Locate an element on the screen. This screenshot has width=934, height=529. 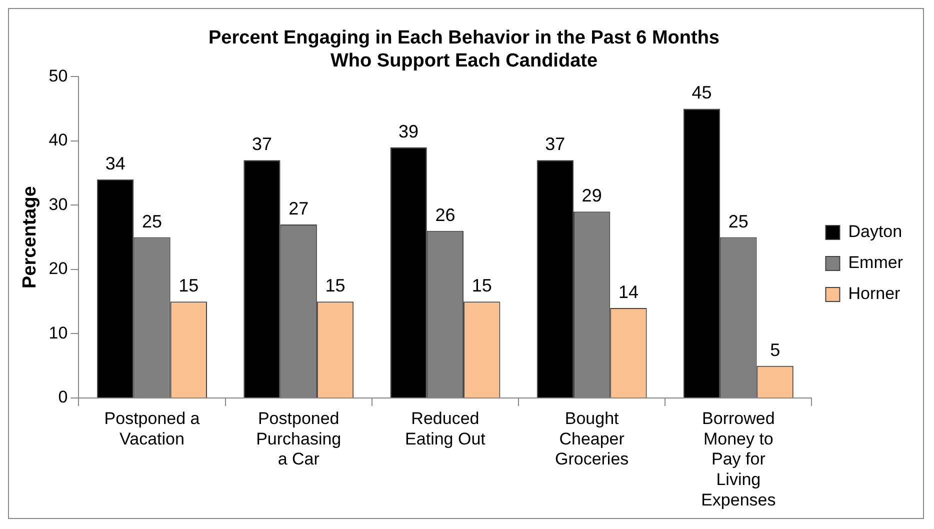
data-label: 27 is located at coordinates (298, 208).